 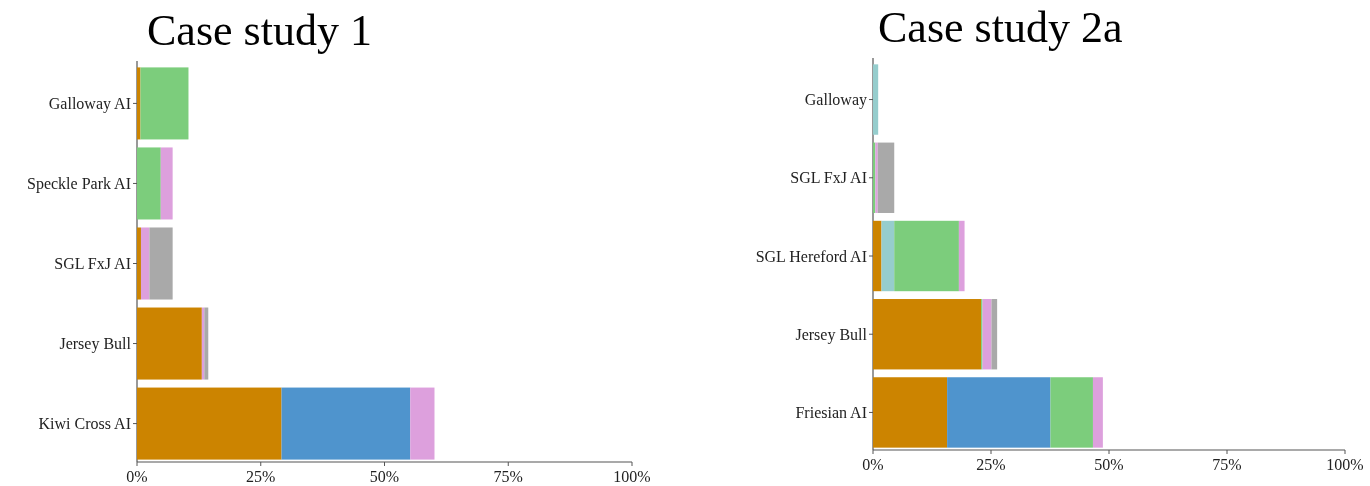 What do you see at coordinates (89, 104) in the screenshot?
I see `y-tick-label: Galloway AI` at bounding box center [89, 104].